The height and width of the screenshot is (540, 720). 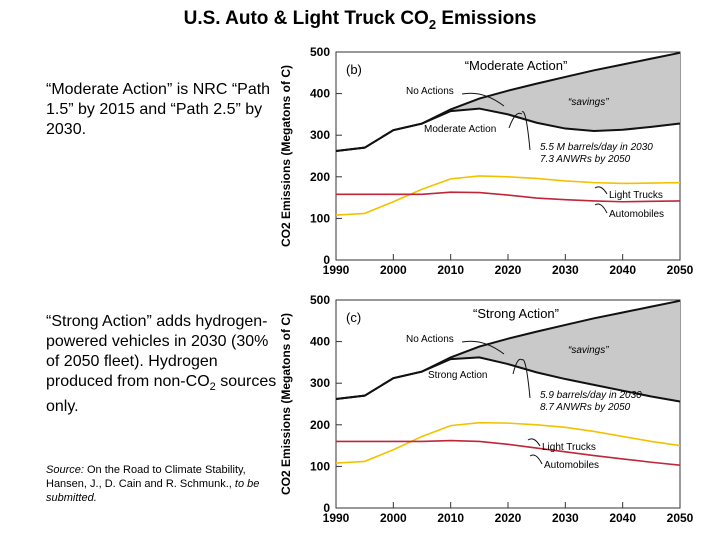 I want to click on panel-heading: “Moderate Action”, so click(x=516, y=65).